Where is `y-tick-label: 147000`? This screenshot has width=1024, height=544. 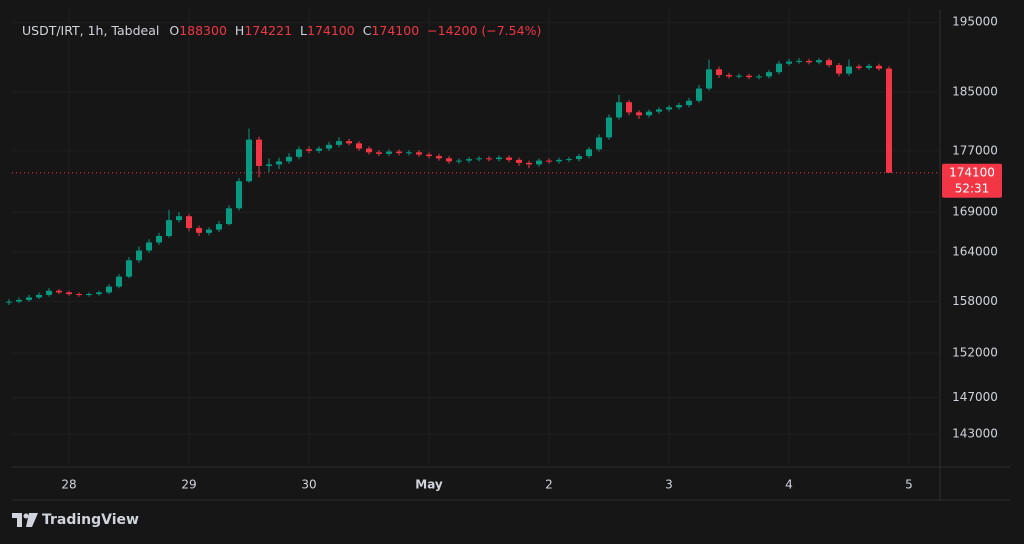 y-tick-label: 147000 is located at coordinates (975, 397).